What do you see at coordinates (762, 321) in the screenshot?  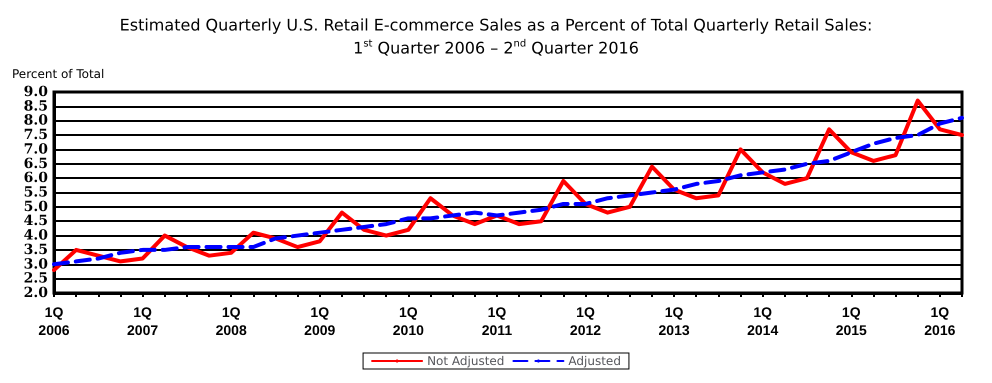 I see `x-tick-label: 1Q 2014` at bounding box center [762, 321].